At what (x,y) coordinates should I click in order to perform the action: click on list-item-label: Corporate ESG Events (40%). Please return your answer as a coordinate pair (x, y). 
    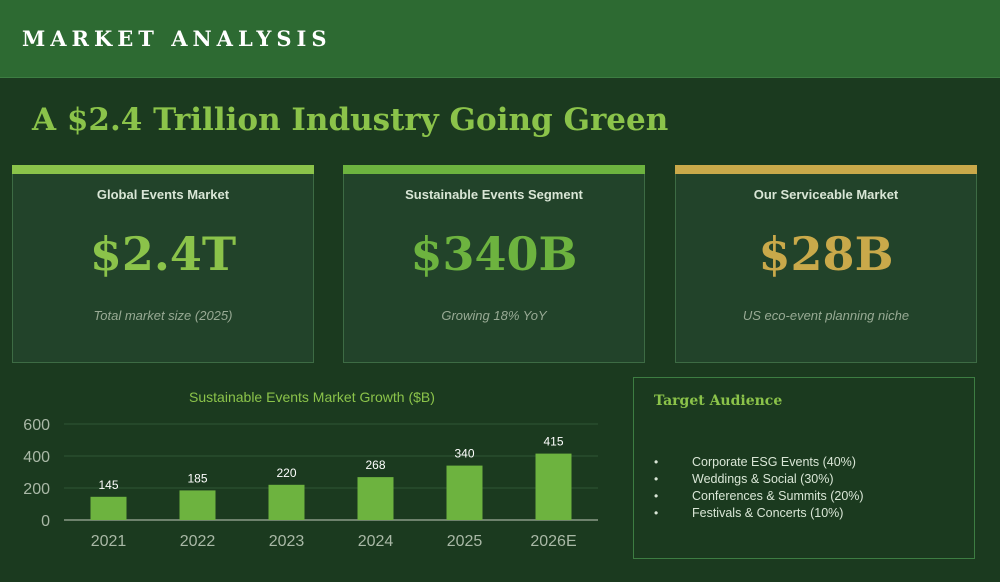
    Looking at the image, I should click on (774, 461).